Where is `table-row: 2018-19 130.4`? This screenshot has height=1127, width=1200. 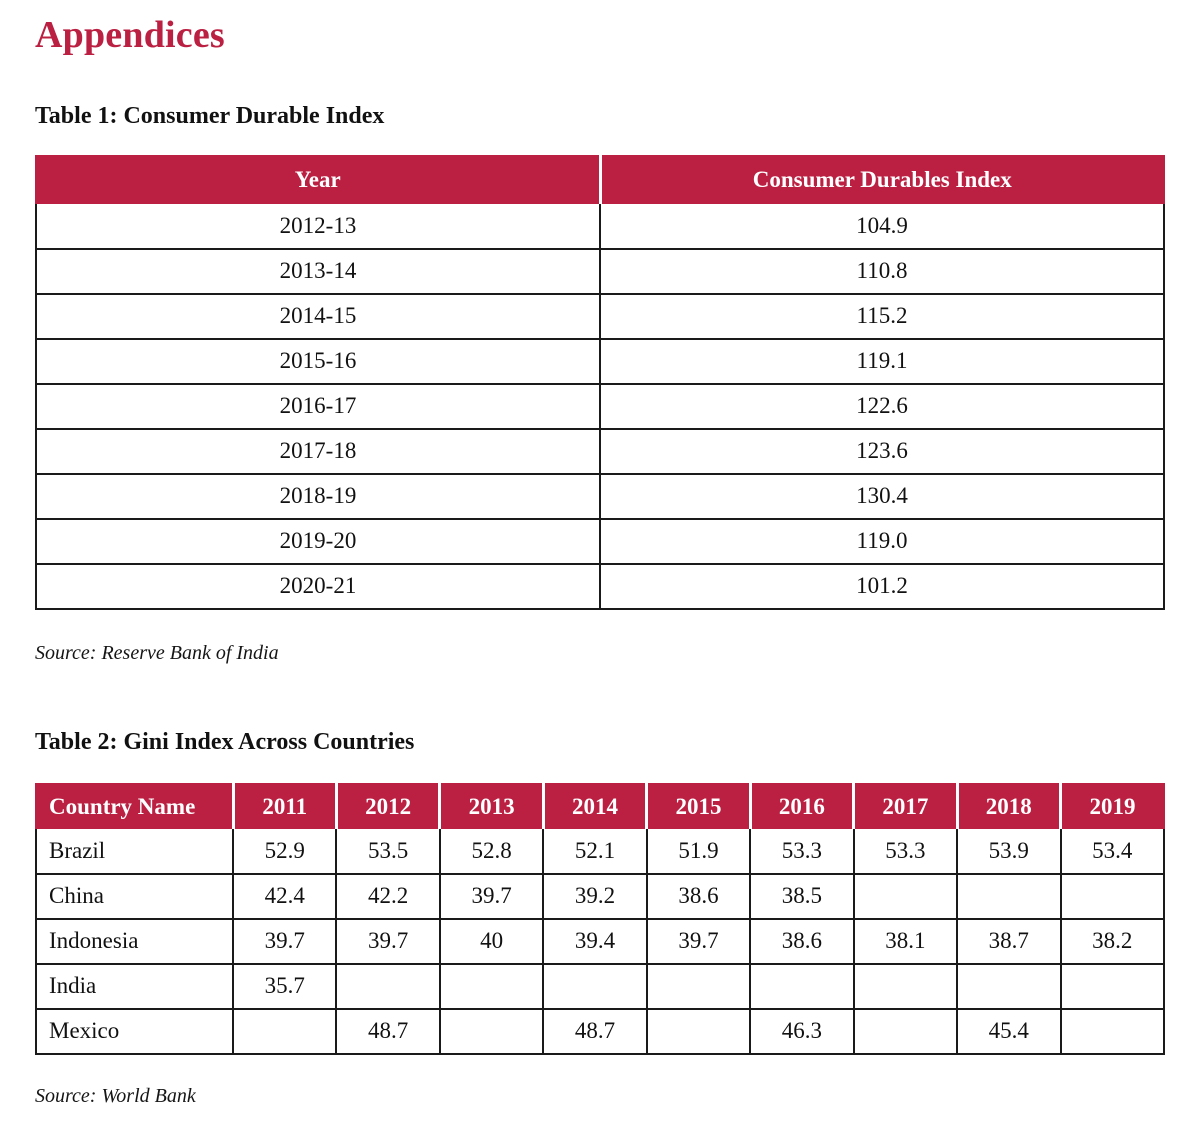
table-row: 2018-19 130.4 is located at coordinates (600, 496).